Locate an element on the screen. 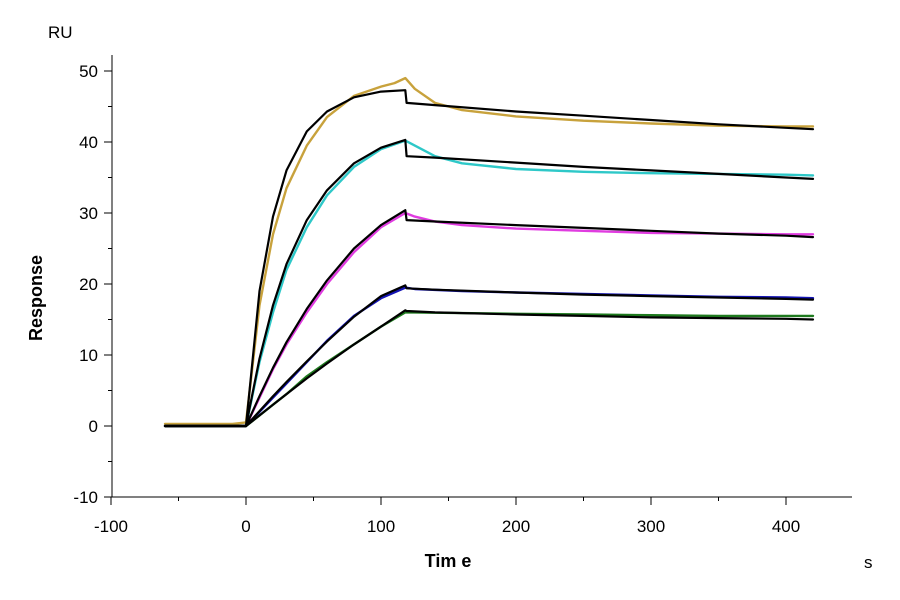  y-tick-label: 10 is located at coordinates (88, 355).